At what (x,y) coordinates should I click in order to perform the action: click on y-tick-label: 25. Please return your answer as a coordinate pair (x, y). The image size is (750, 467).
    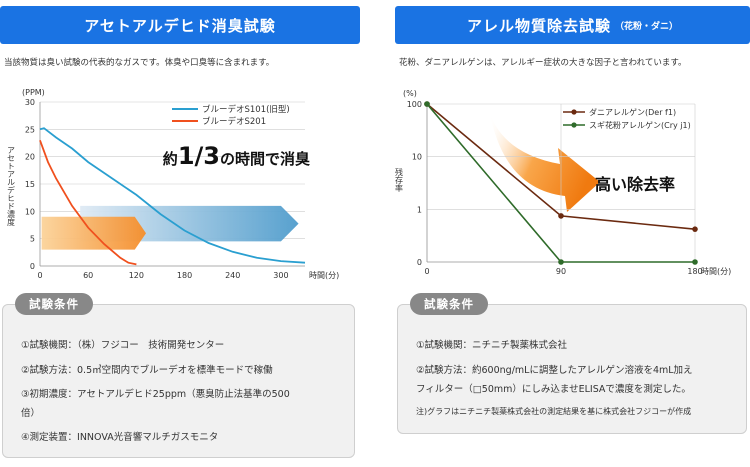
    Looking at the image, I should click on (30, 129).